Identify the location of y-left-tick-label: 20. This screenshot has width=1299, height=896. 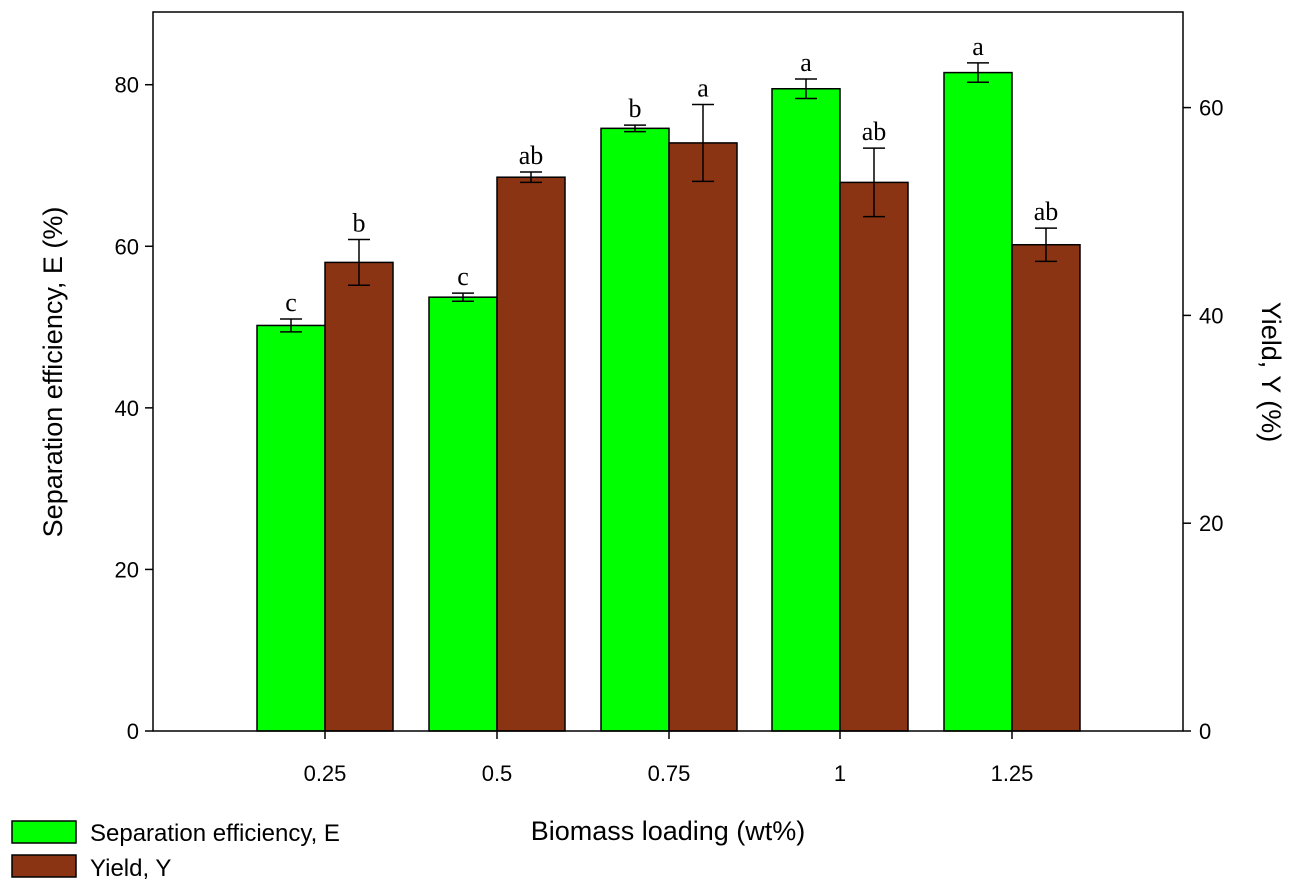
(127, 569).